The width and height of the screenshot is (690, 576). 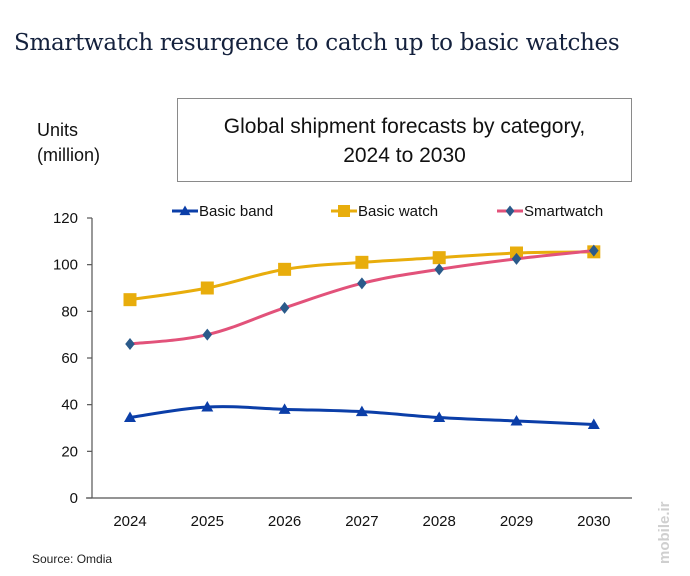 What do you see at coordinates (398, 211) in the screenshot?
I see `legend-label: Basic watch` at bounding box center [398, 211].